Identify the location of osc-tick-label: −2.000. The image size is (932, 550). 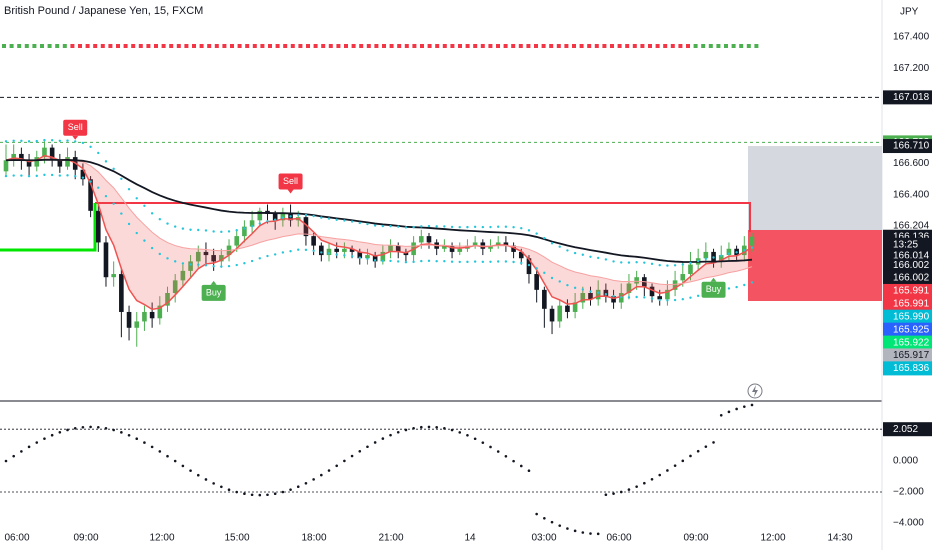
(908, 492).